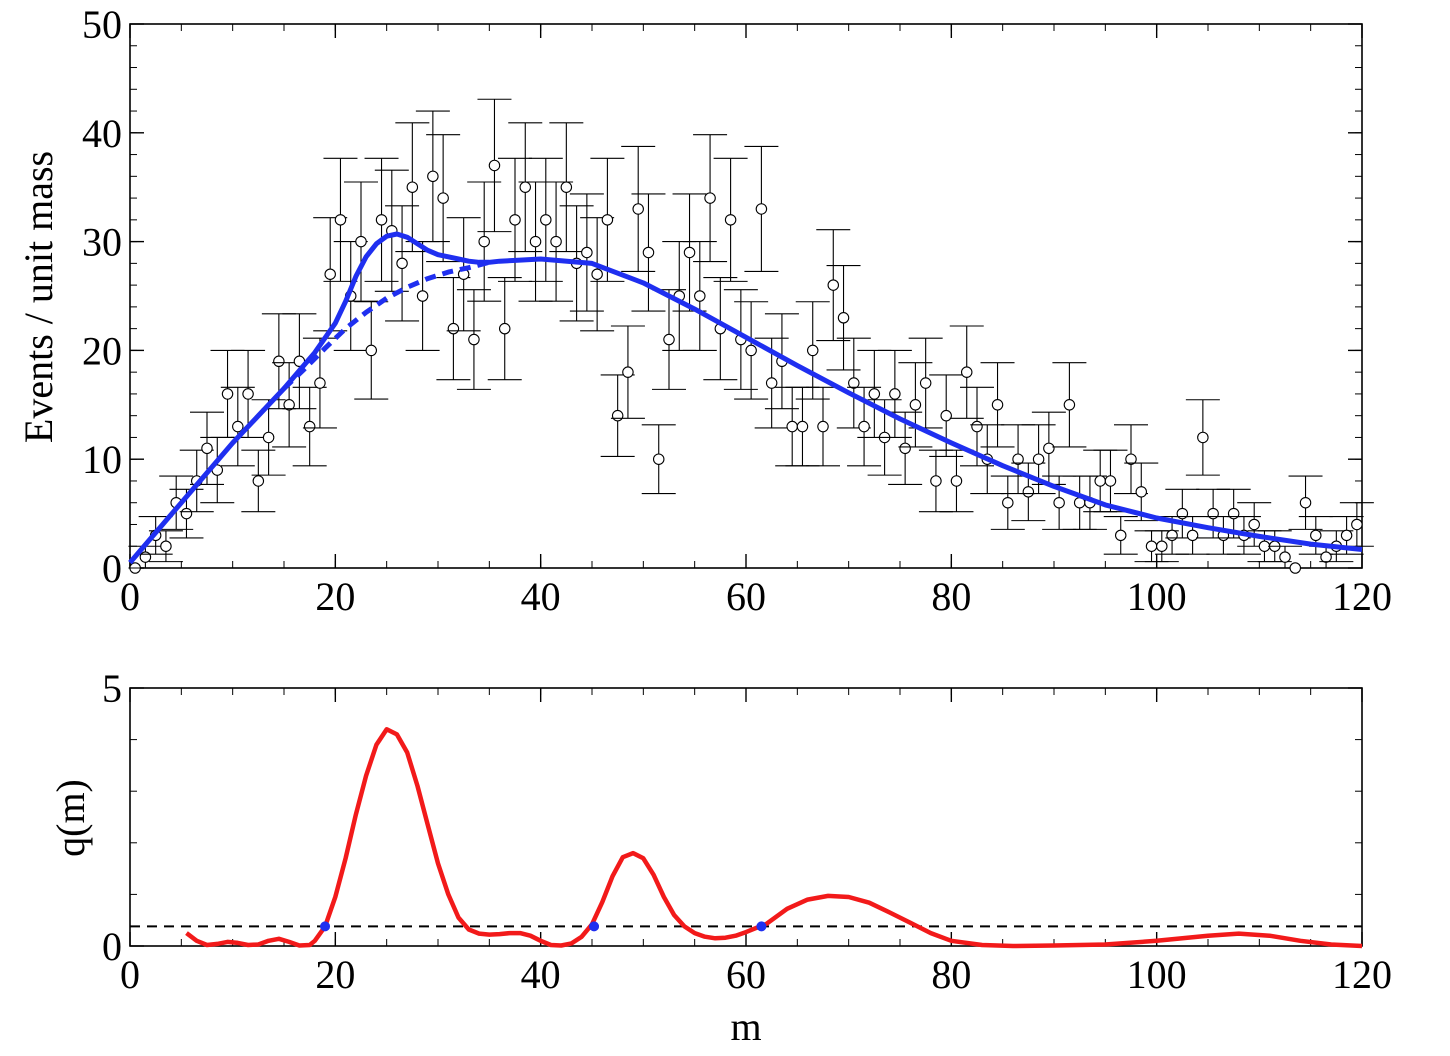  I want to click on top-y-tick-label: 40, so click(102, 133).